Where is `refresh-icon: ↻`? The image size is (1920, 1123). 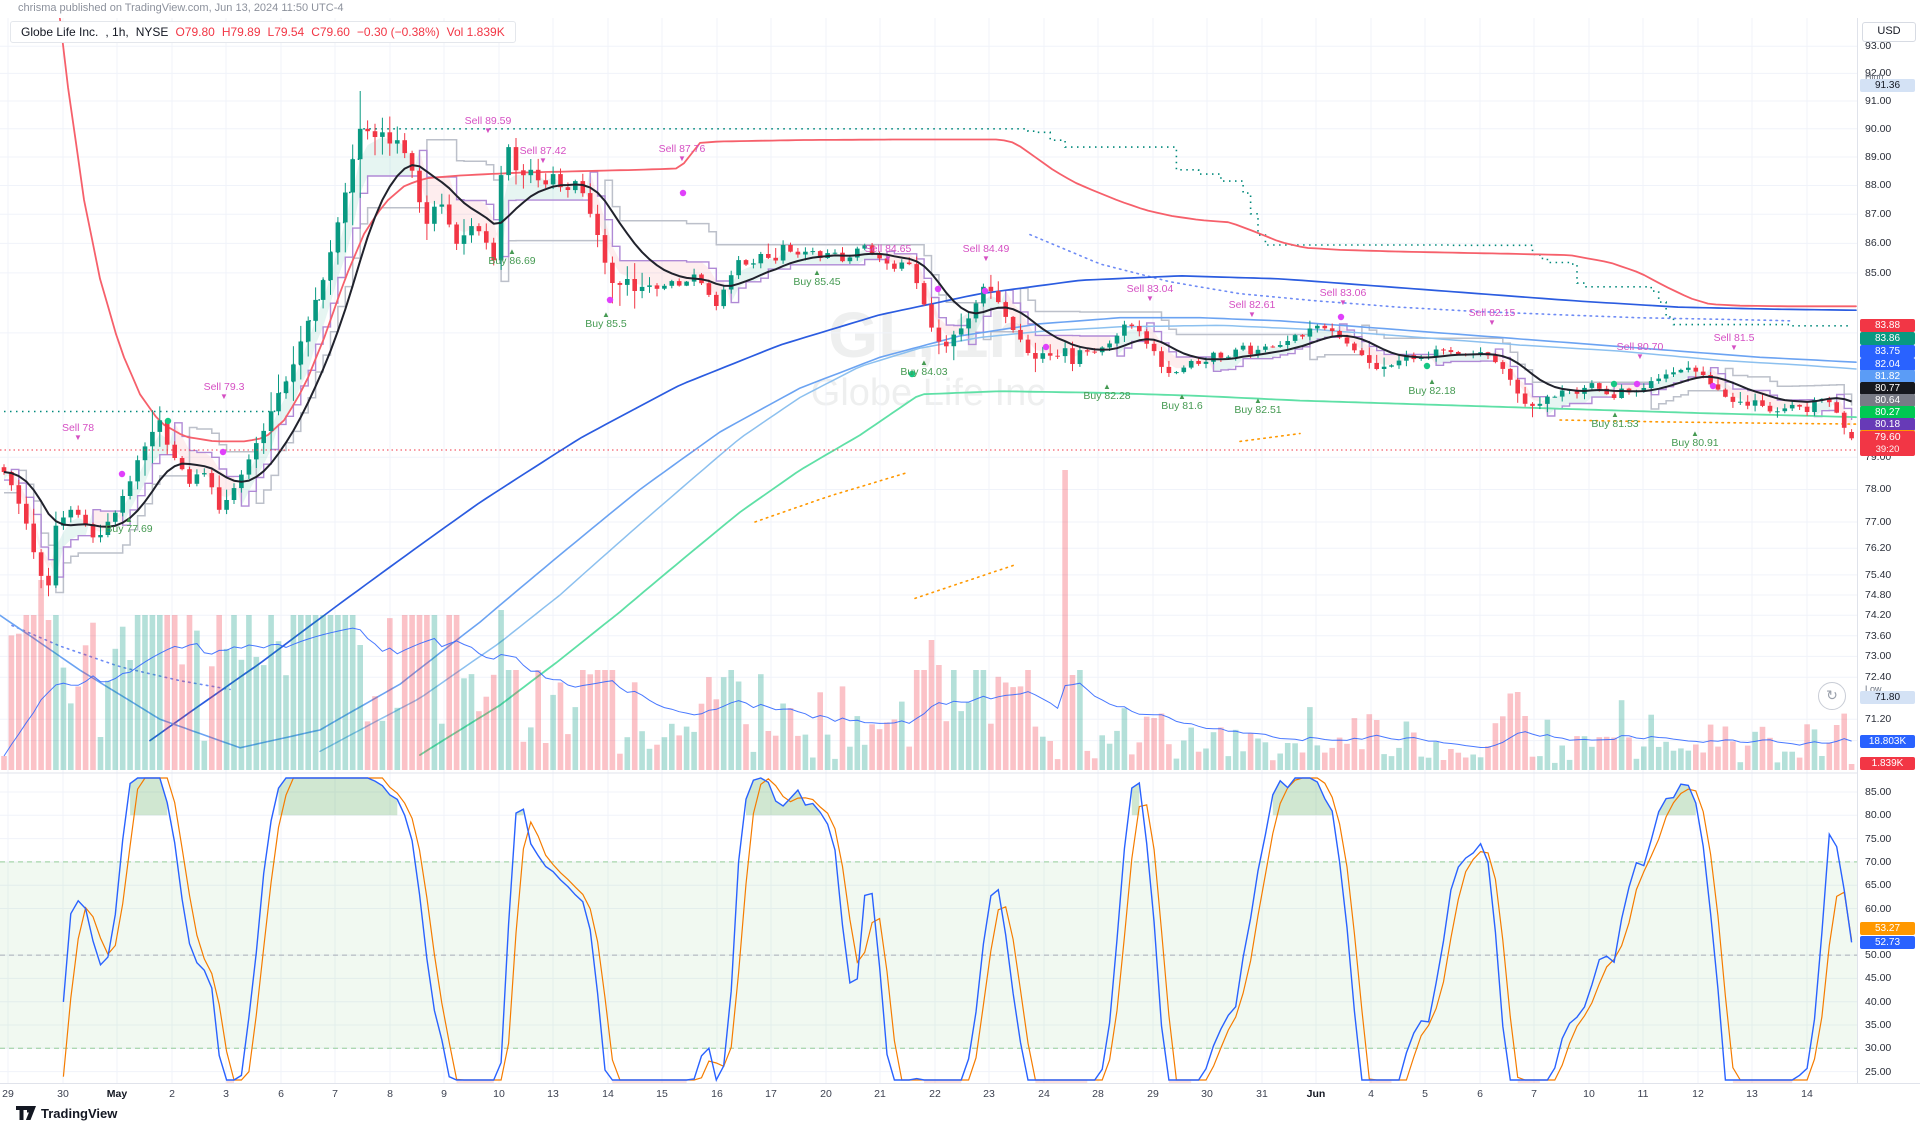
refresh-icon: ↻ is located at coordinates (1832, 696).